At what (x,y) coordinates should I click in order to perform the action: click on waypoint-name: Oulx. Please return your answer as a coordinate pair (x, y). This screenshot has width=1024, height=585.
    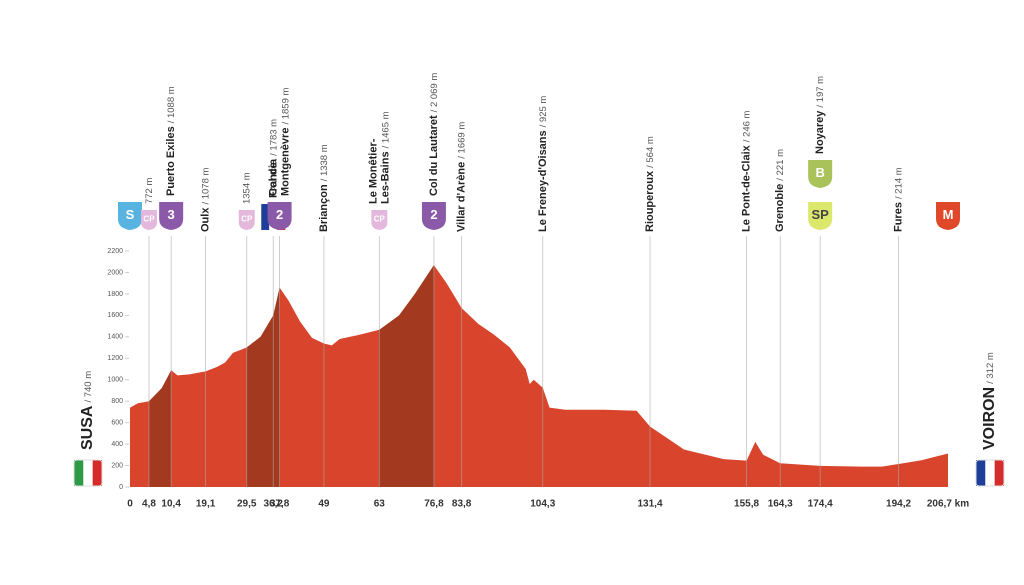
    Looking at the image, I should click on (205, 219).